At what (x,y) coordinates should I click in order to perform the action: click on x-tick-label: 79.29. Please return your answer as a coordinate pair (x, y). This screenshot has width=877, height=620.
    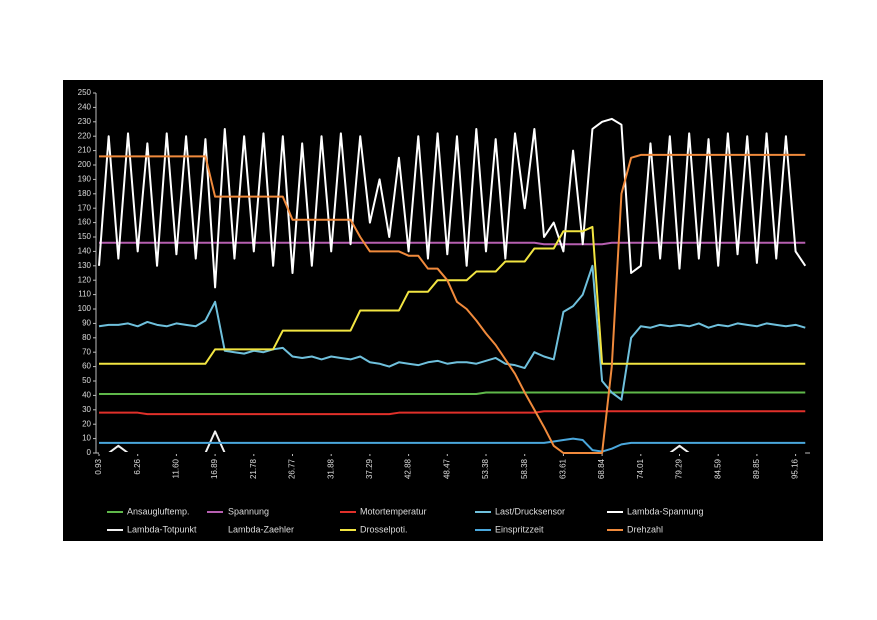
    Looking at the image, I should click on (679, 468).